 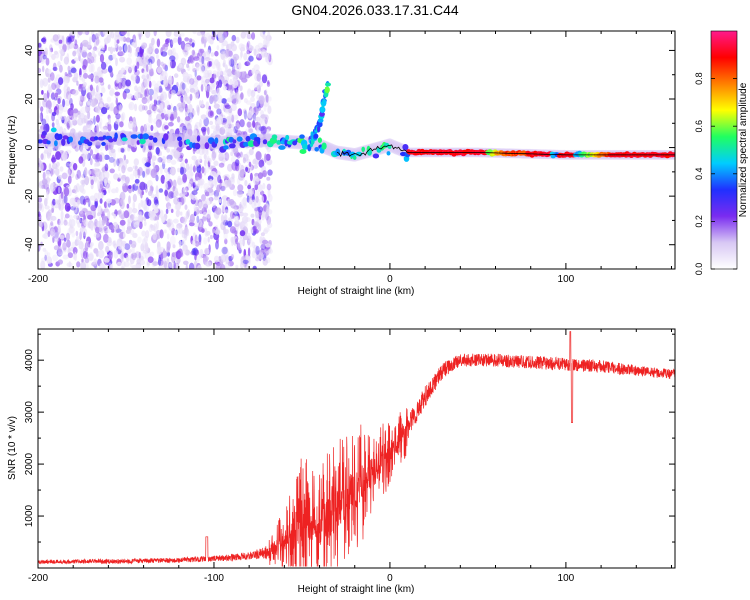 I want to click on colorbar-tick-label: 0.4, so click(x=699, y=174).